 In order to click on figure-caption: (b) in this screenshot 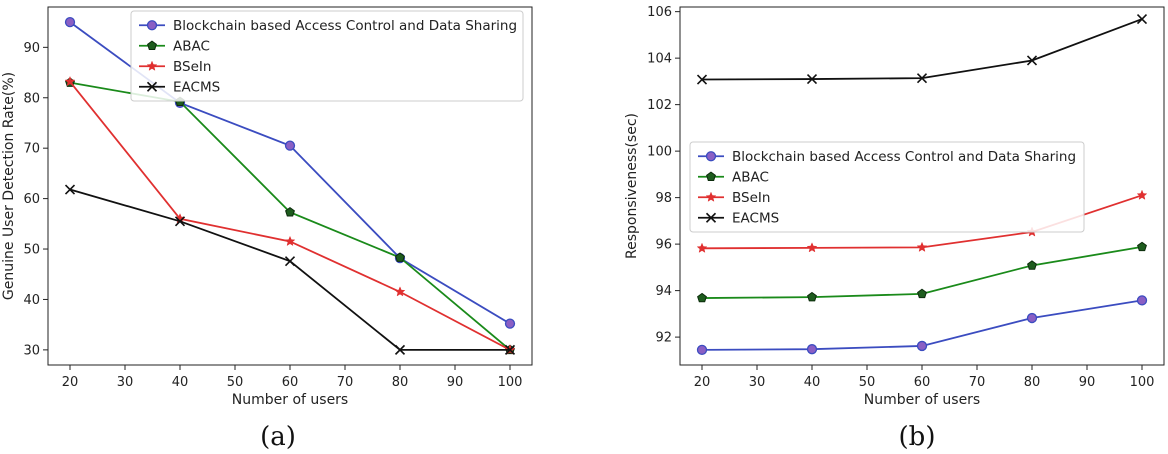, I will do `click(917, 437)`.